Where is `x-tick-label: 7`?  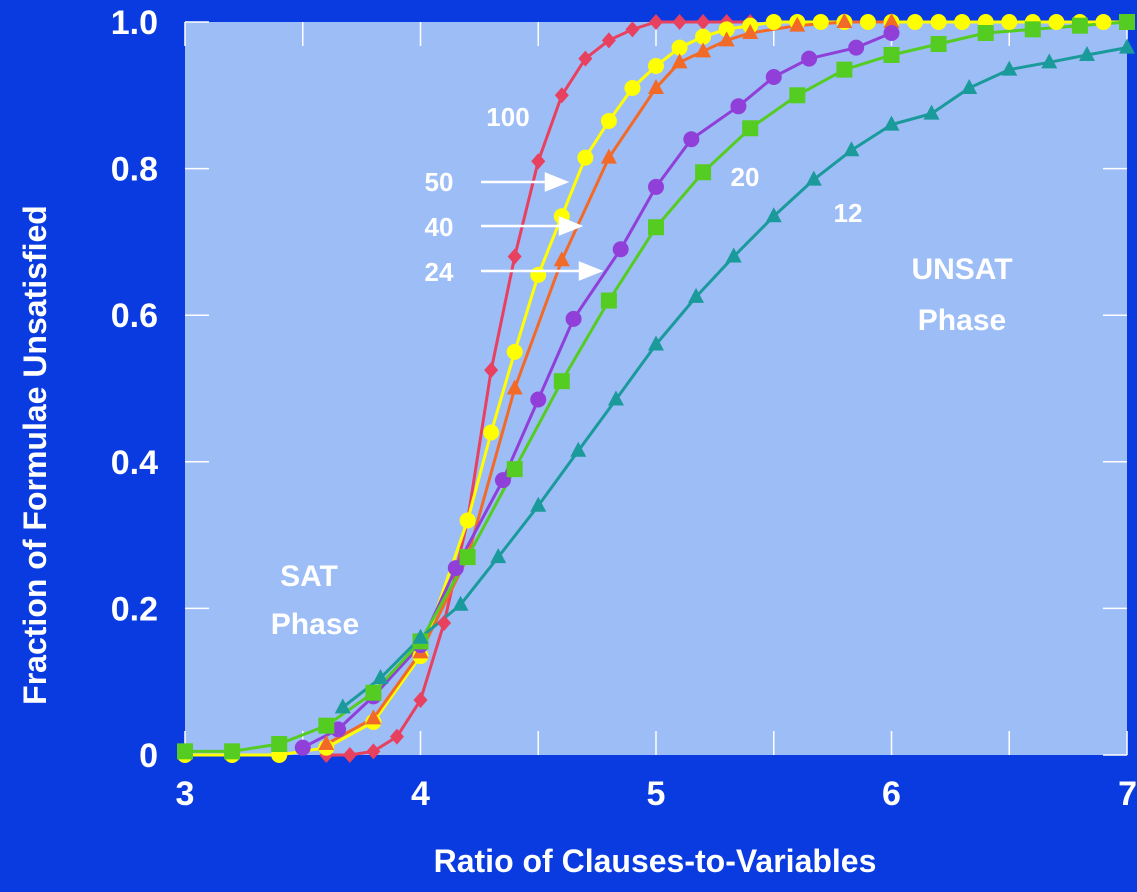
x-tick-label: 7 is located at coordinates (1127, 794).